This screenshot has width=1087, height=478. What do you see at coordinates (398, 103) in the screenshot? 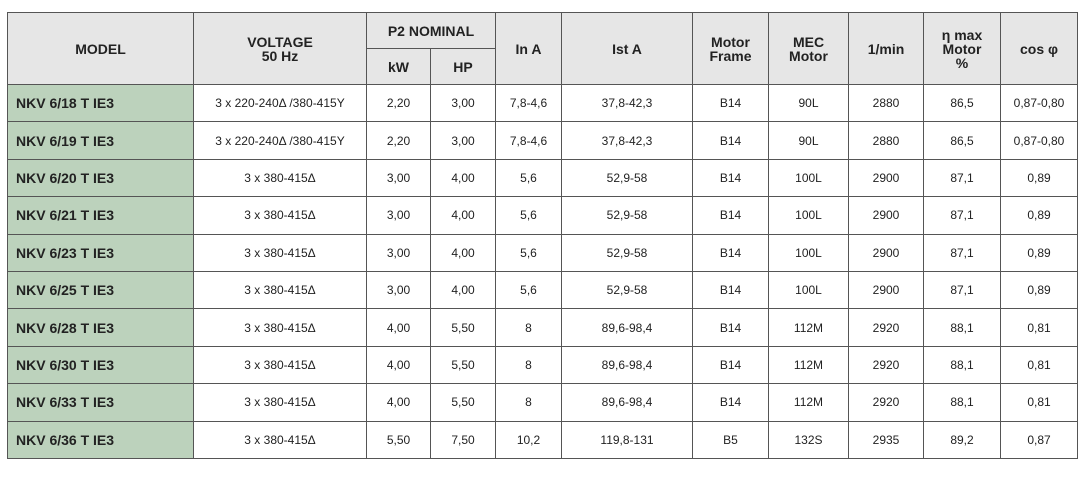
I see `data-cell: 2,20` at bounding box center [398, 103].